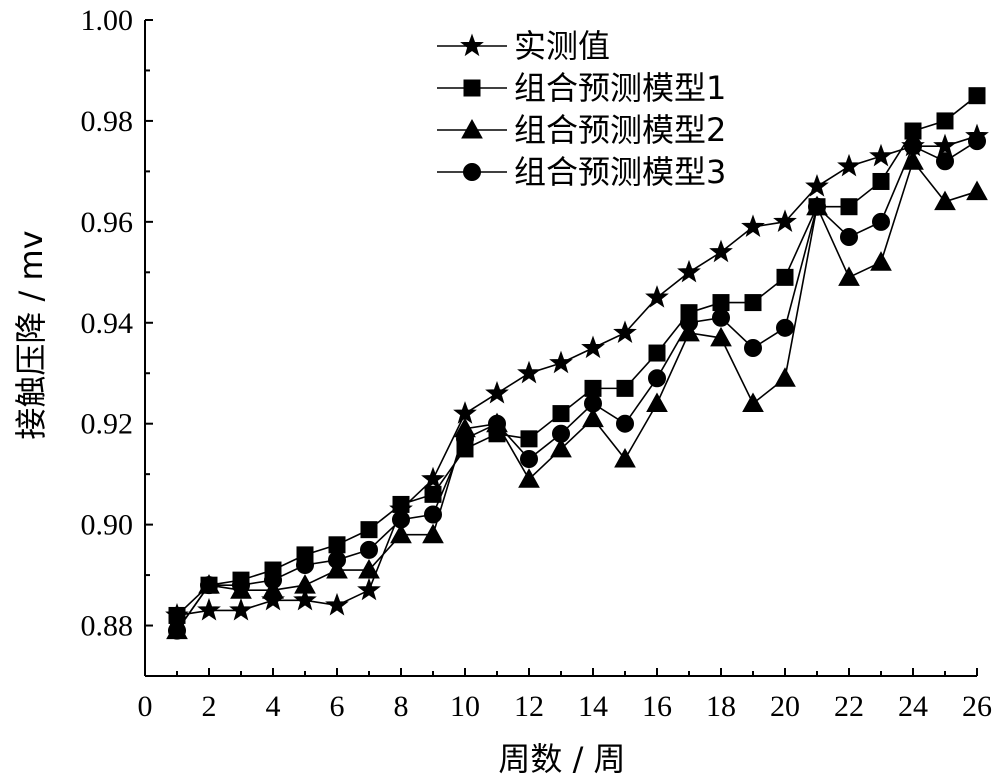 The height and width of the screenshot is (784, 1000). Describe the element at coordinates (107, 121) in the screenshot. I see `y-tick-label: 0.98` at that location.